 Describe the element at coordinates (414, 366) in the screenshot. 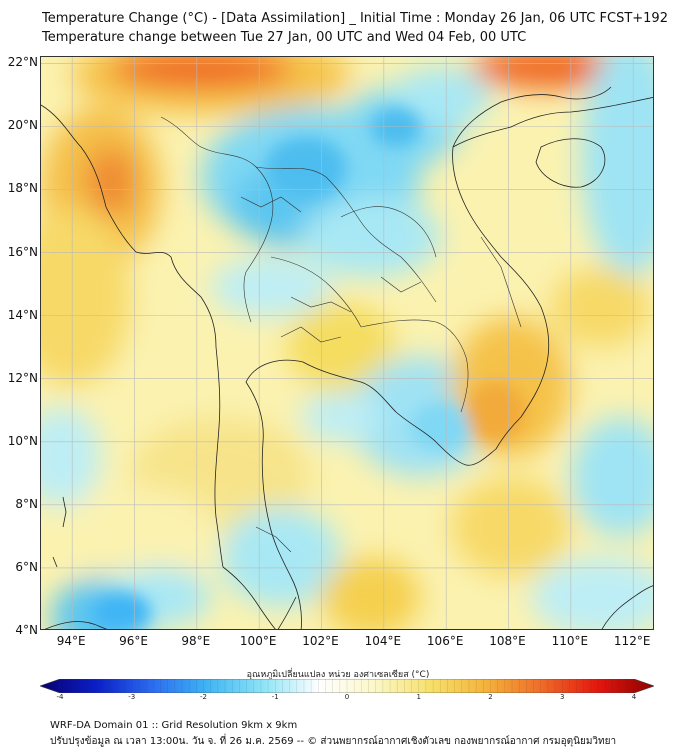

I see `border-cambodia` at that location.